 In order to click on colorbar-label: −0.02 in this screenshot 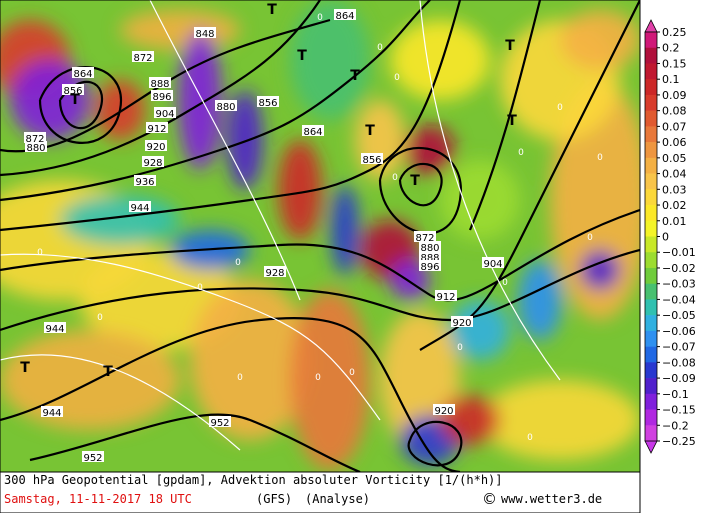, I will do `click(679, 268)`.